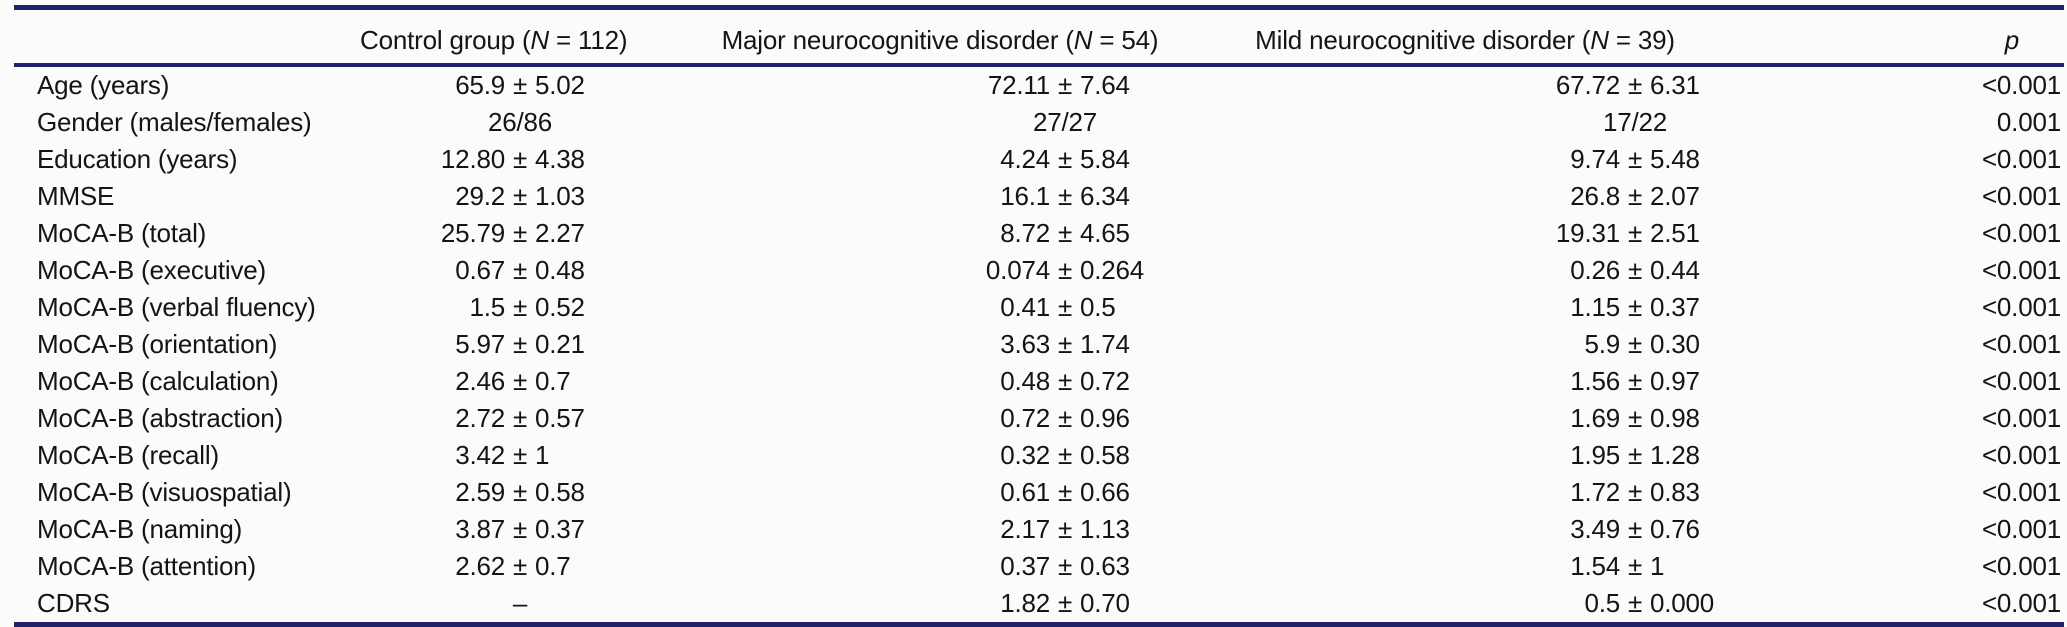 This screenshot has width=2067, height=627. Describe the element at coordinates (2028, 122) in the screenshot. I see `cell-p: 0.001` at that location.